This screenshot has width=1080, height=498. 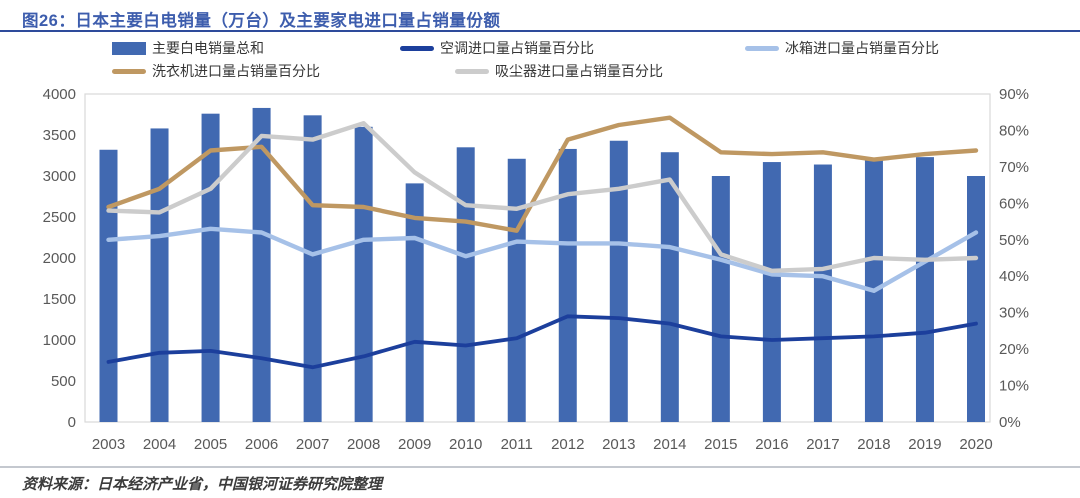 What do you see at coordinates (465, 285) in the screenshot?
I see `bar-2010` at bounding box center [465, 285].